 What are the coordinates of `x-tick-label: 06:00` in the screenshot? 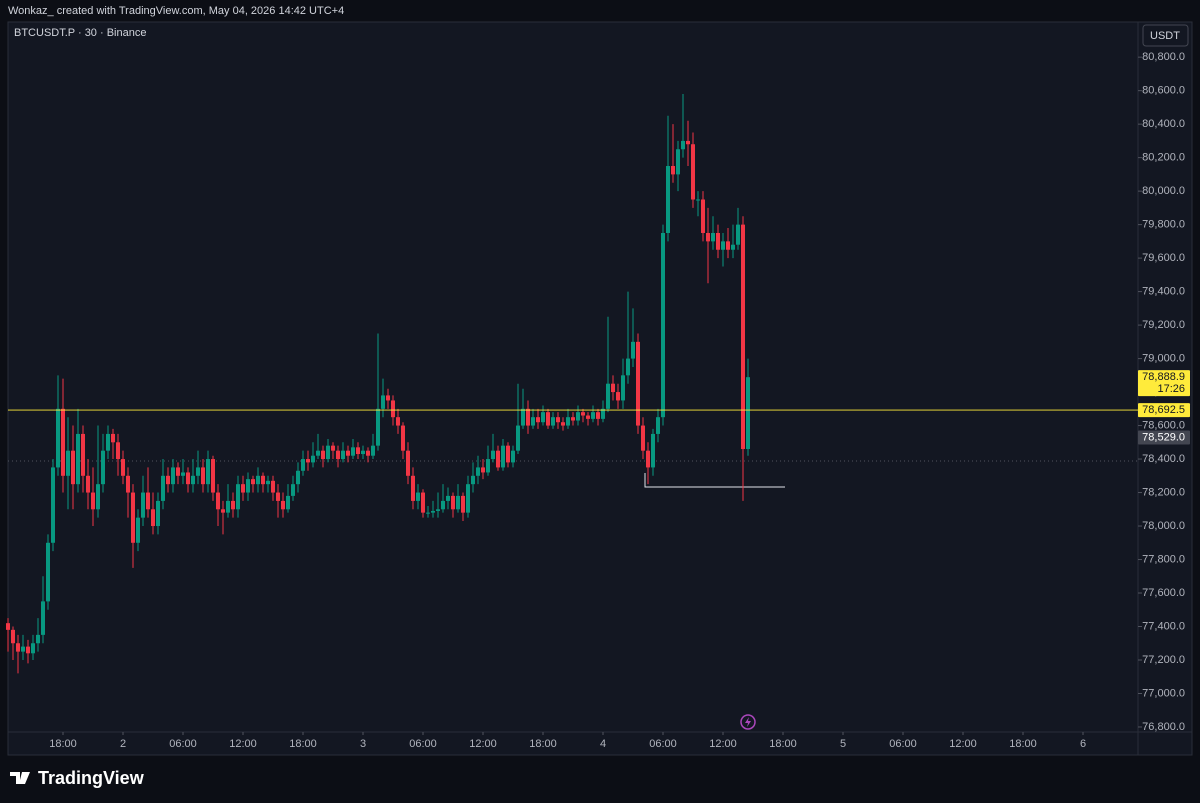 It's located at (663, 744).